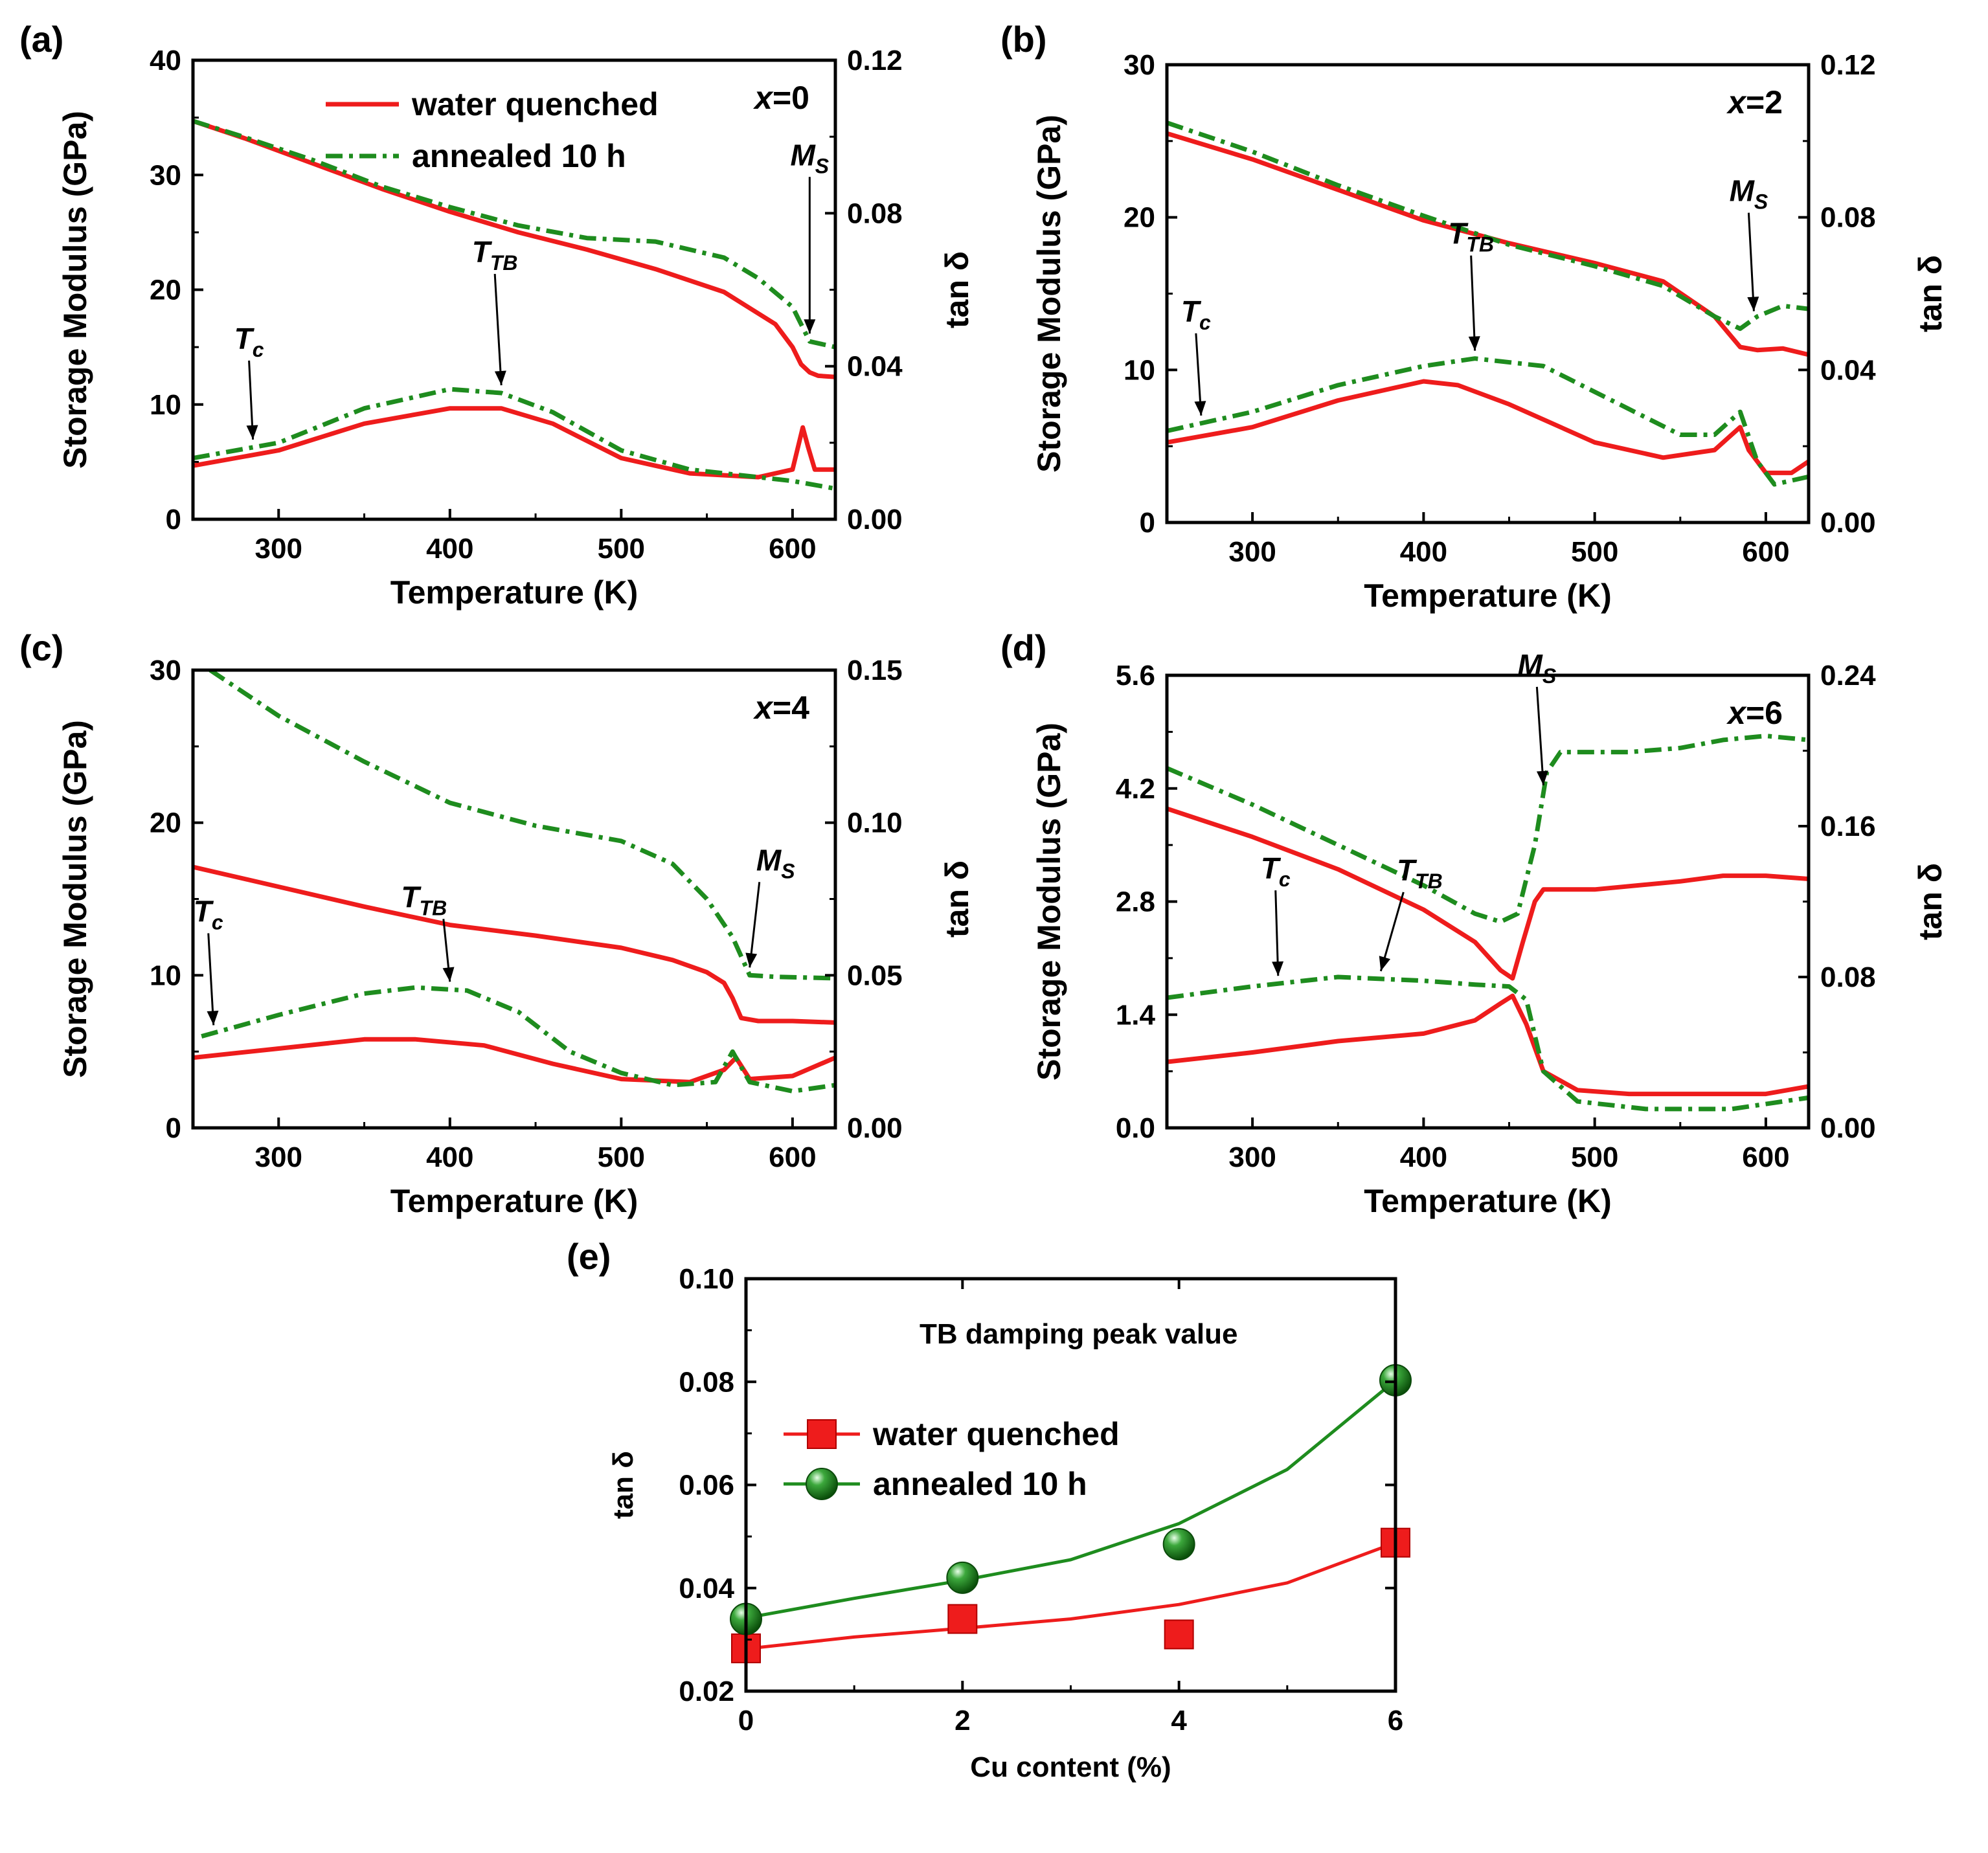 This screenshot has width=1988, height=1853. I want to click on y2-tick-label: 0.10, so click(875, 823).